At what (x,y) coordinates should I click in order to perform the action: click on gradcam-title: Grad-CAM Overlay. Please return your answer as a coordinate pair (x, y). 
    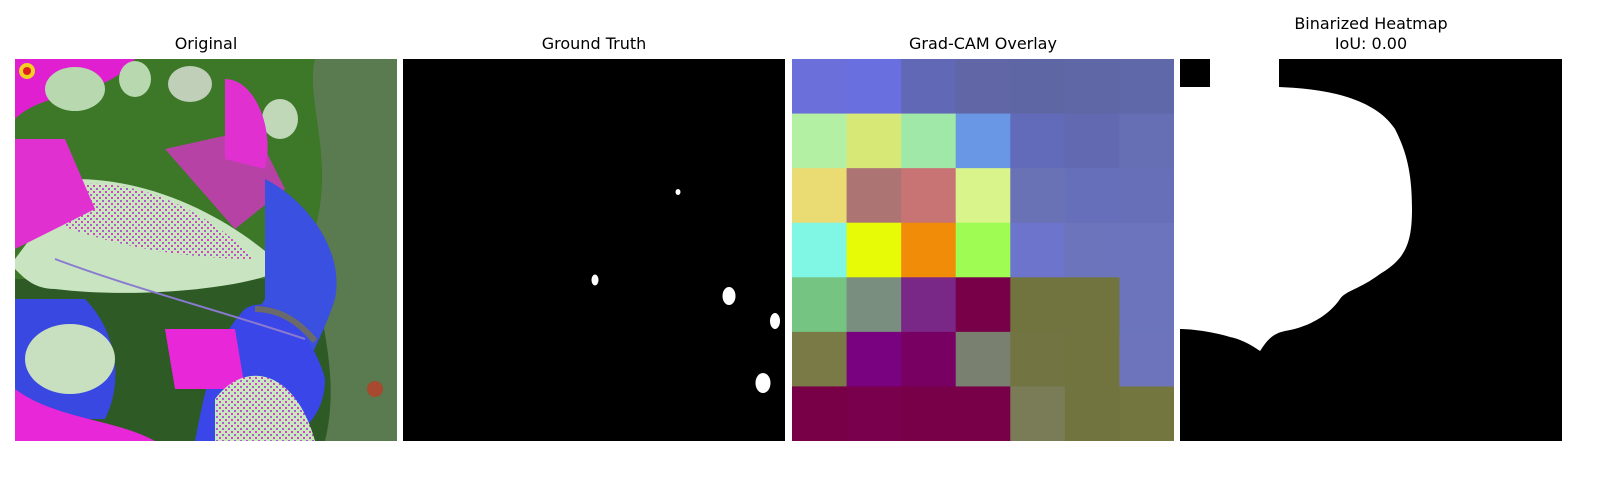
    Looking at the image, I should click on (983, 43).